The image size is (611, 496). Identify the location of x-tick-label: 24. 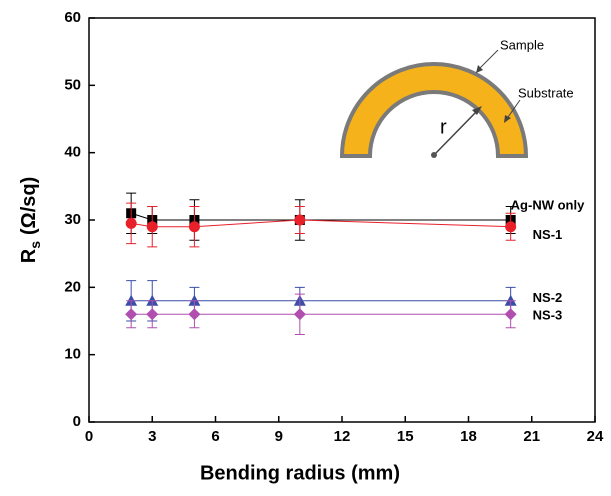
(595, 436).